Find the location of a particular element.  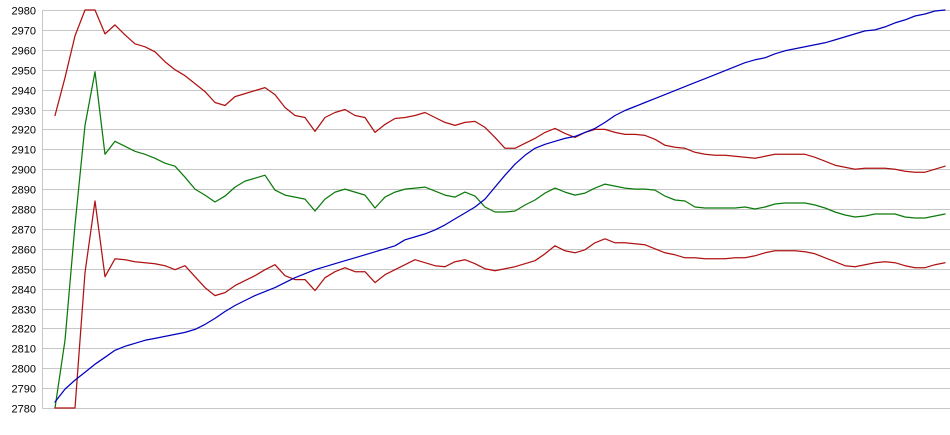

y-axis-tick-label: 2930 is located at coordinates (24, 112).